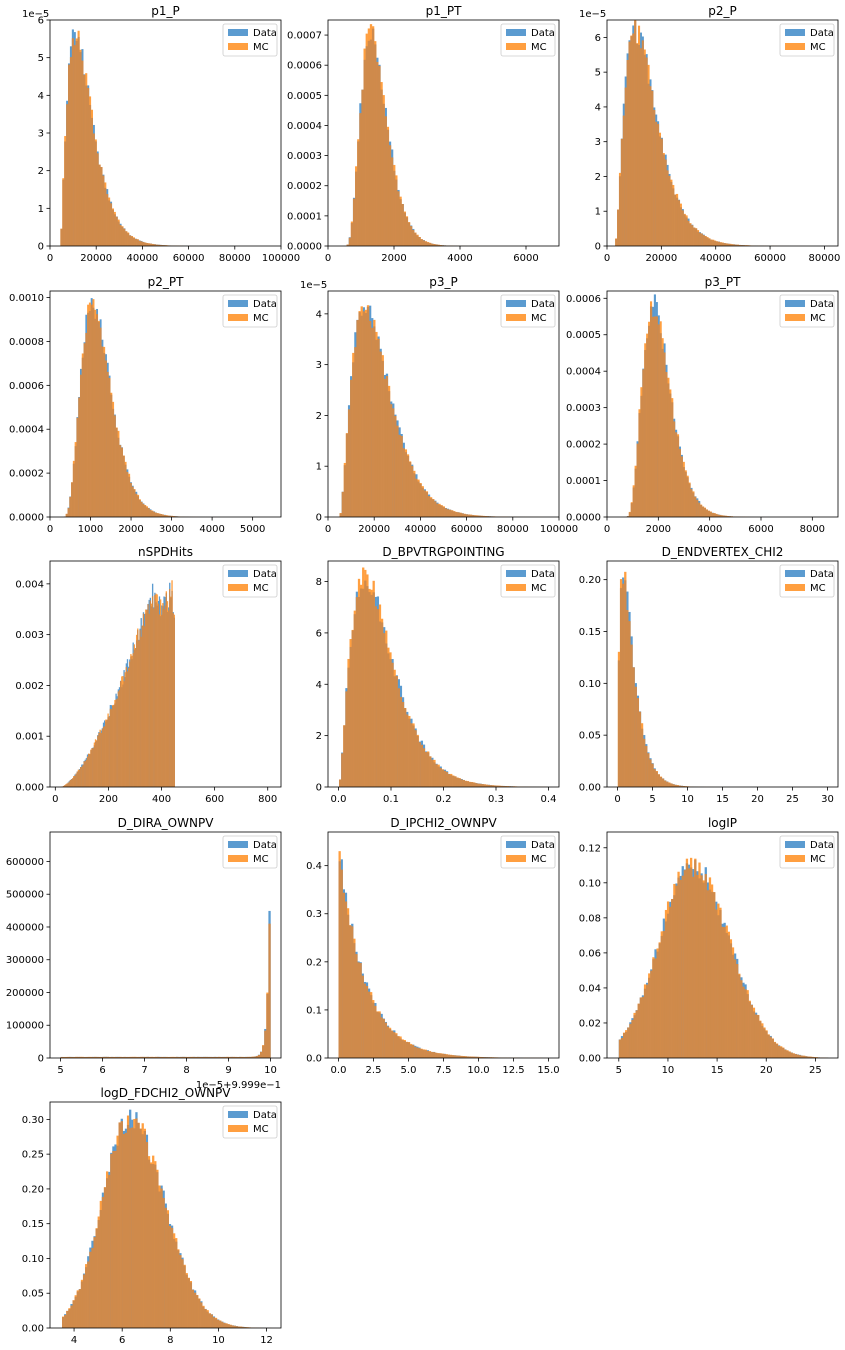 Image resolution: width=845 pixels, height=1350 pixels. Describe the element at coordinates (459, 258) in the screenshot. I see `x-tick-label: 4000` at that location.